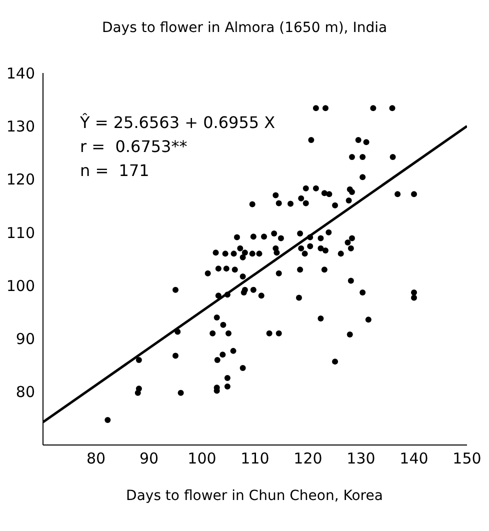 The height and width of the screenshot is (531, 489). What do you see at coordinates (20, 285) in the screenshot?
I see `y-tick-label: 100` at bounding box center [20, 285].